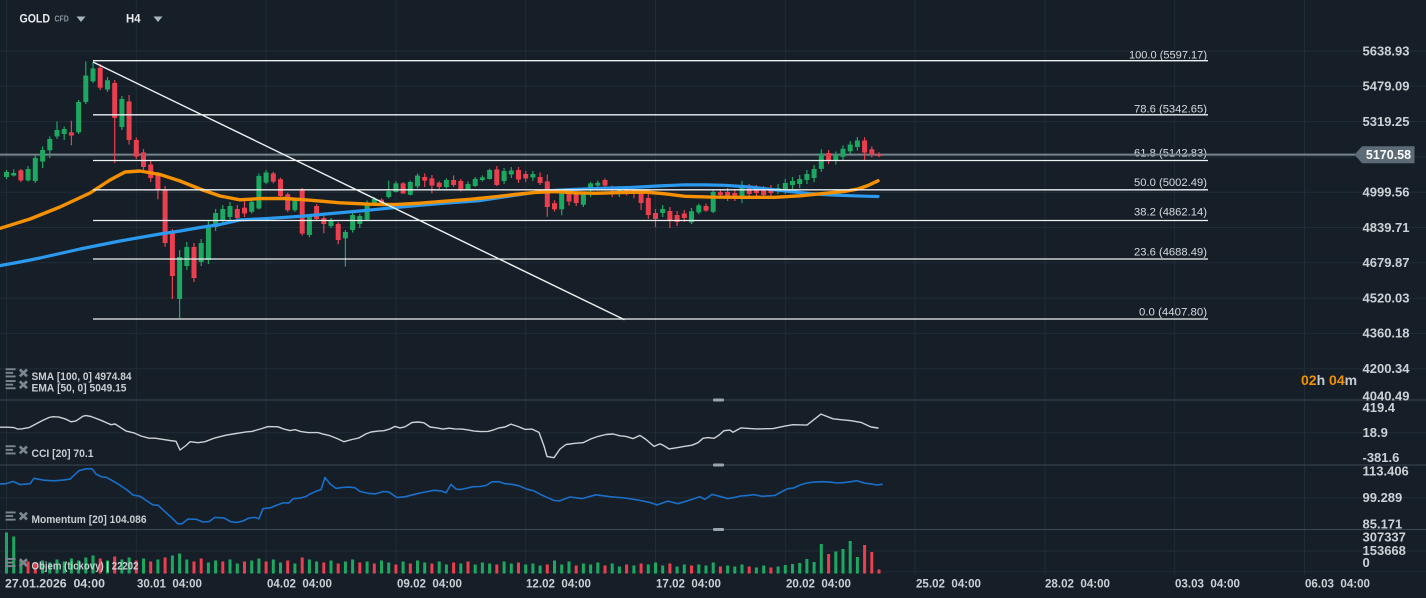 Image resolution: width=1426 pixels, height=598 pixels. Describe the element at coordinates (55, 584) in the screenshot. I see `svg-text: 27.01.2026 04:00` at that location.